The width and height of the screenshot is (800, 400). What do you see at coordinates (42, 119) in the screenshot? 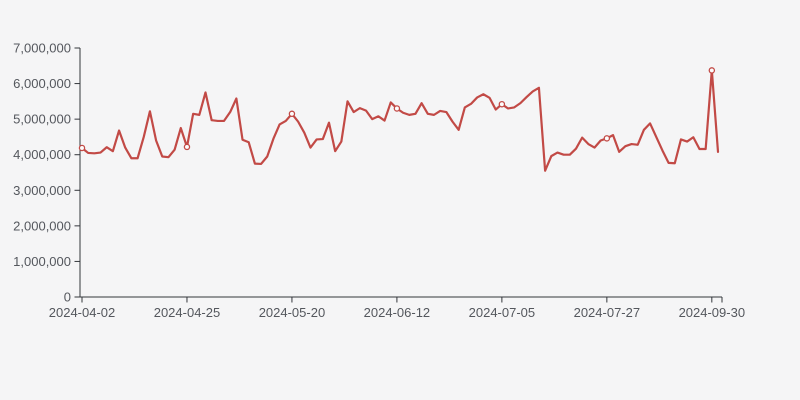
I see `y-axis-label: 5,000,000` at bounding box center [42, 119].